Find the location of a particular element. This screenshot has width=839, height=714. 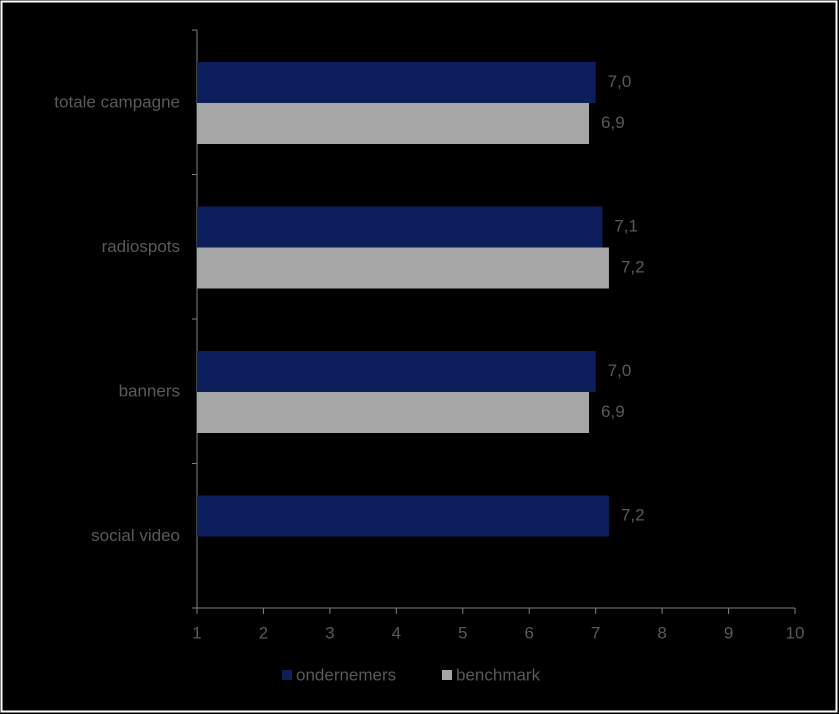

x-tick-label: 4 is located at coordinates (396, 632).